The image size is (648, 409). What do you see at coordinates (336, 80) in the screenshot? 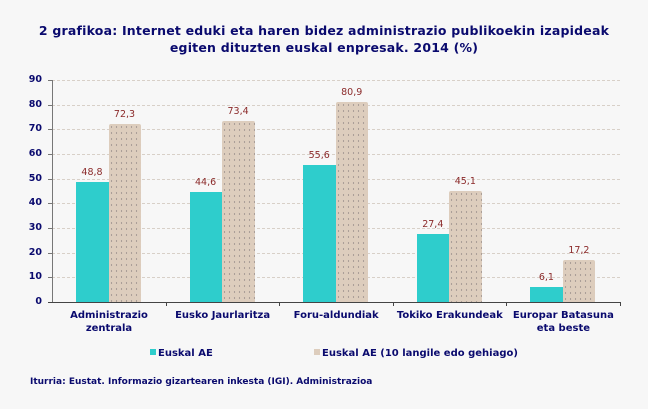
I see `gridline` at bounding box center [336, 80].